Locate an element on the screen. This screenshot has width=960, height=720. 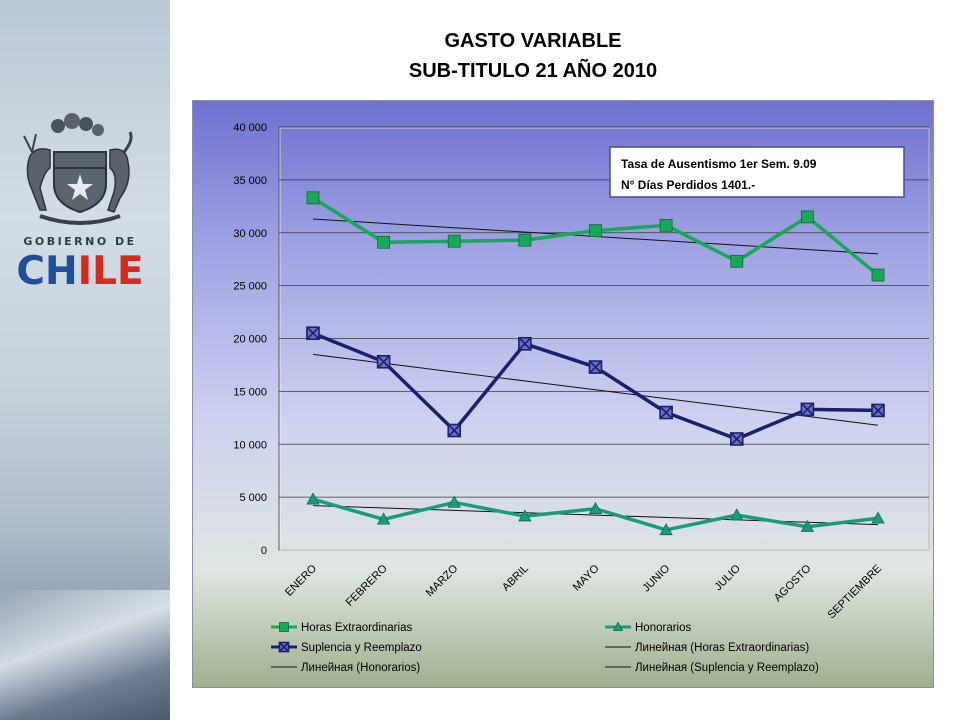
trendline is located at coordinates (595, 389).